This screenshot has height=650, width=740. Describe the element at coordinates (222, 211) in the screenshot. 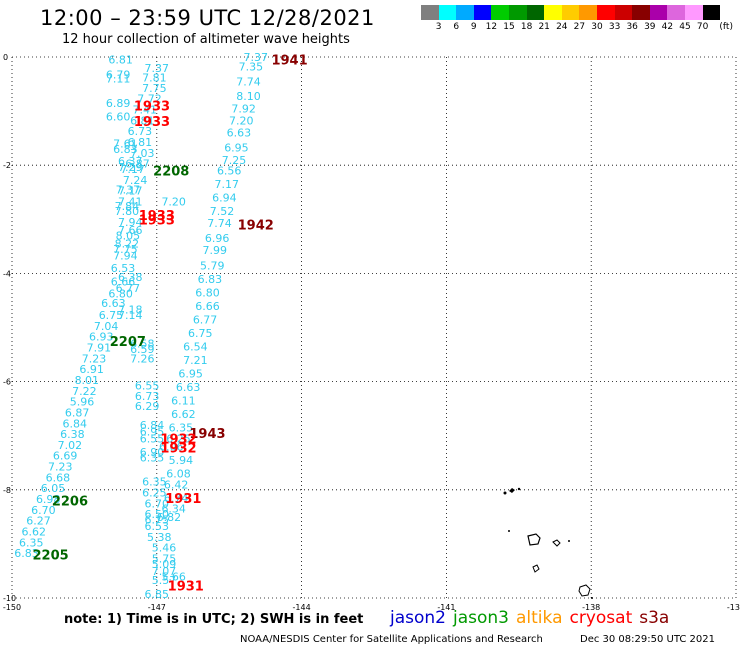

I see `wave-height-value: 7.52` at that location.